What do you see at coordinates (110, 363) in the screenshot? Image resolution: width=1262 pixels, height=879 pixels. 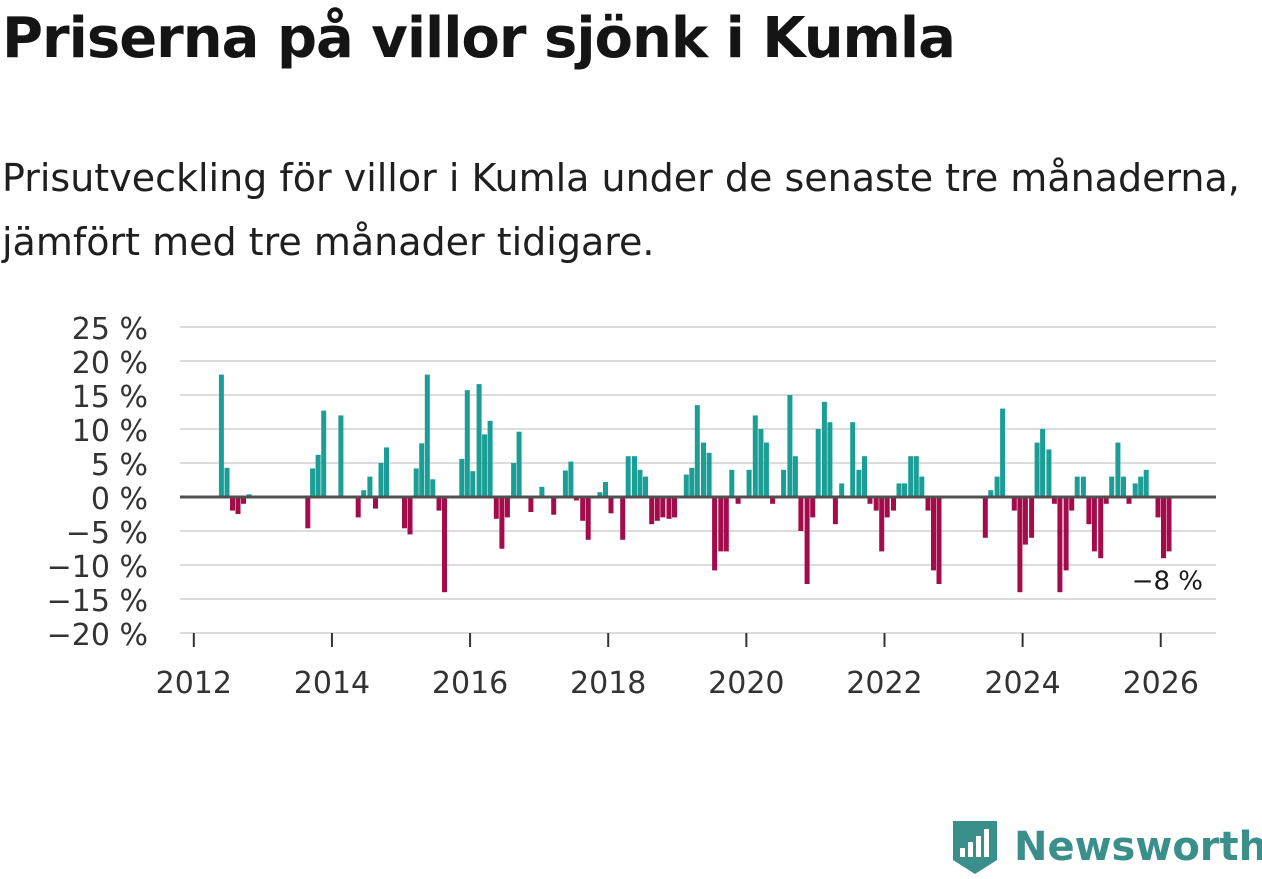 I see `y-tick-label: 20 %` at bounding box center [110, 363].